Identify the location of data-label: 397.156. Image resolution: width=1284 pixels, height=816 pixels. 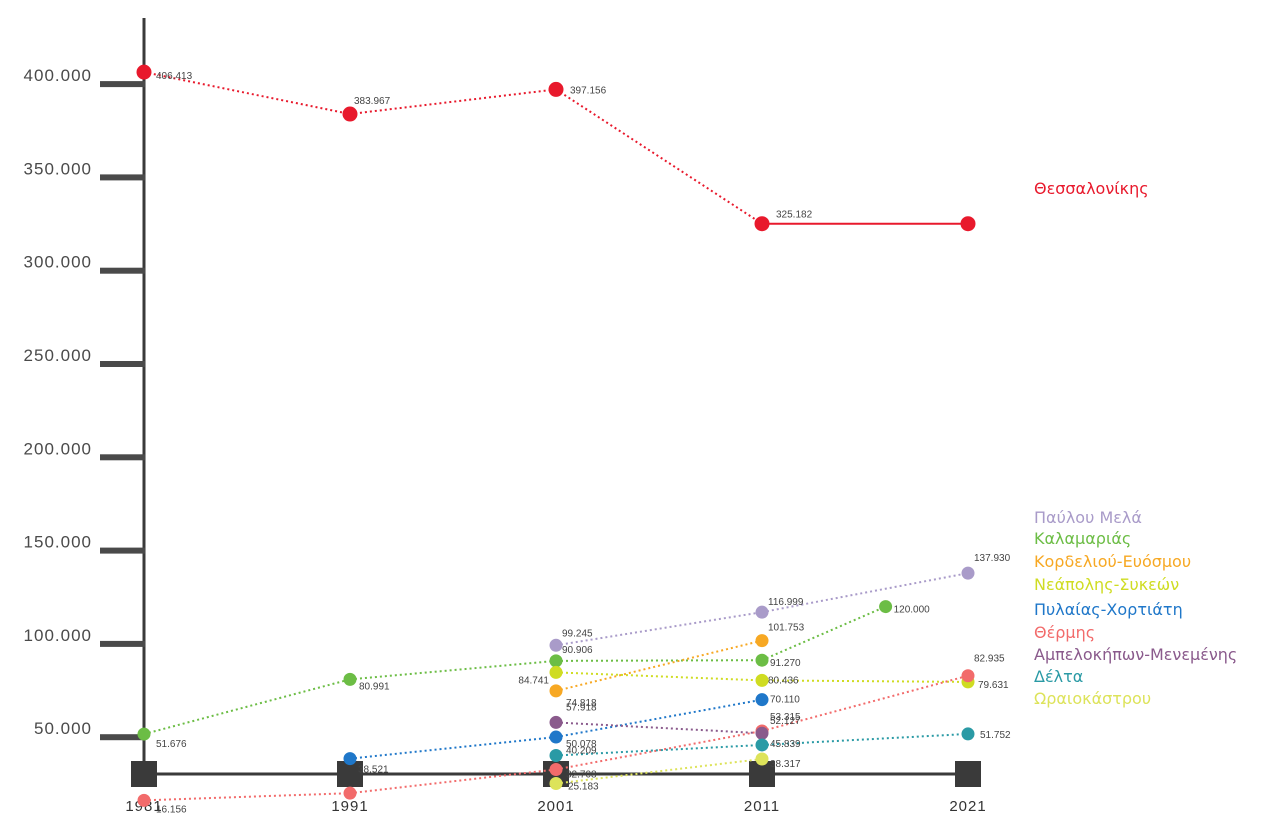
(588, 90).